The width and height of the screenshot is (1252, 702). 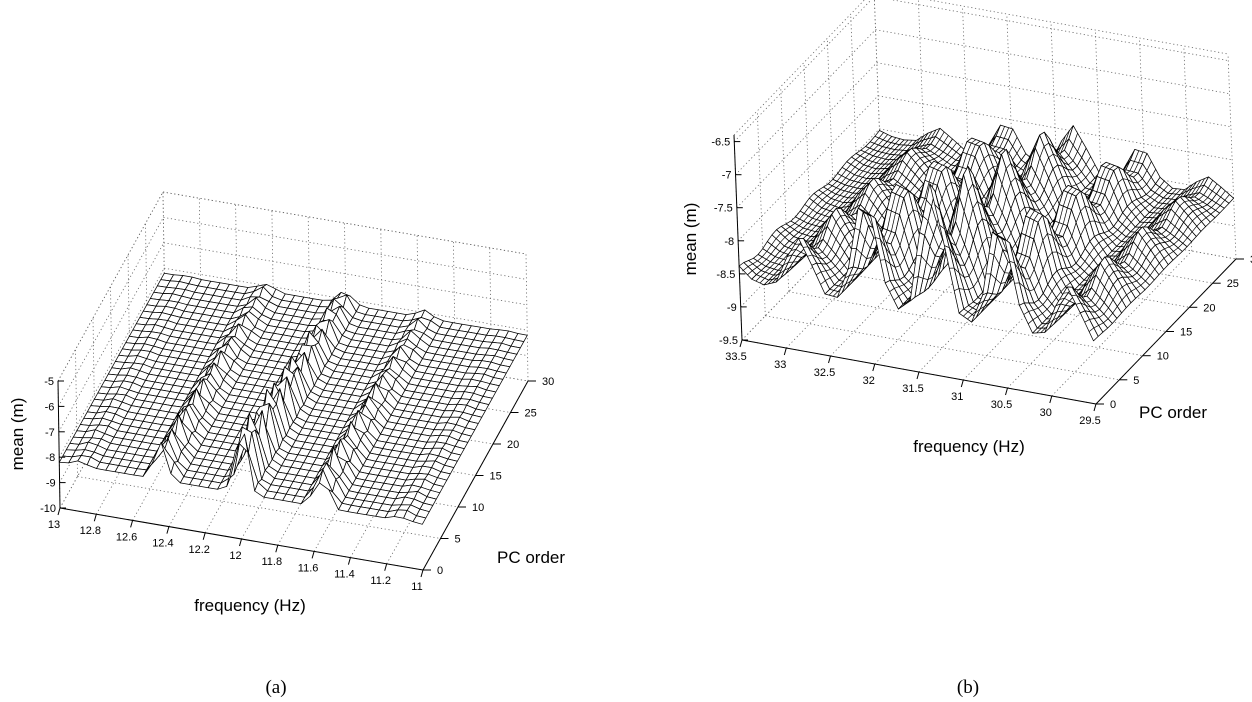 I want to click on x-tick-label: 12, so click(x=235, y=556).